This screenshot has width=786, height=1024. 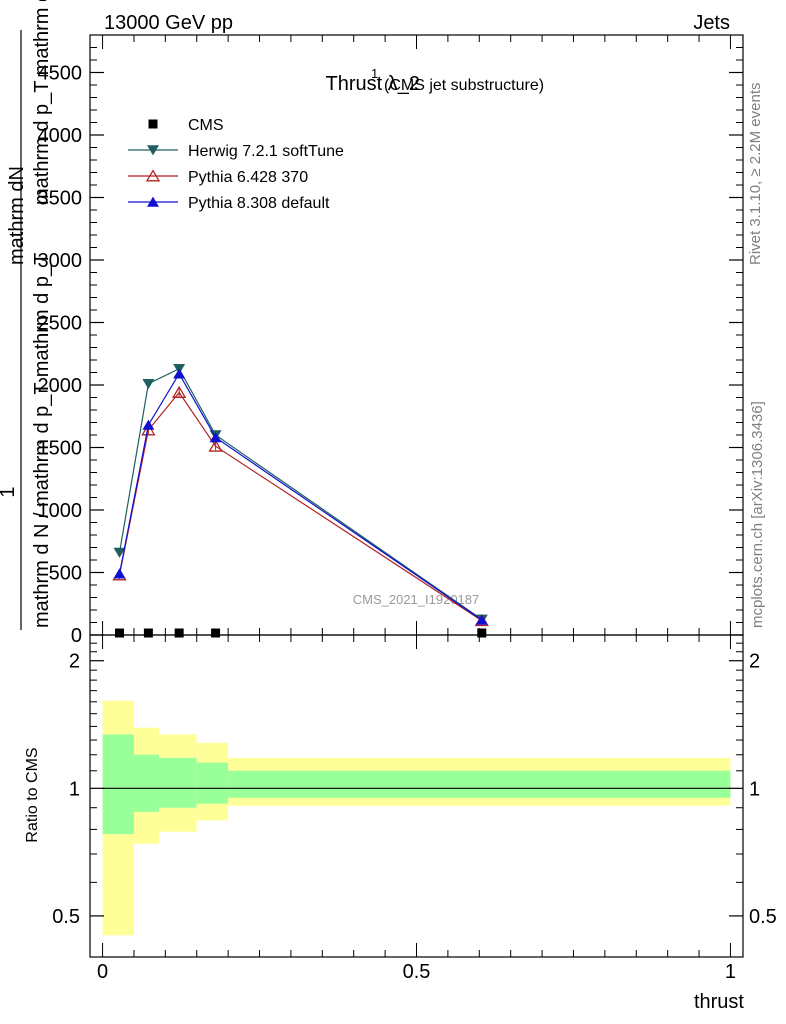 What do you see at coordinates (65, 574) in the screenshot?
I see `main-y-tick-label: 500` at bounding box center [65, 574].